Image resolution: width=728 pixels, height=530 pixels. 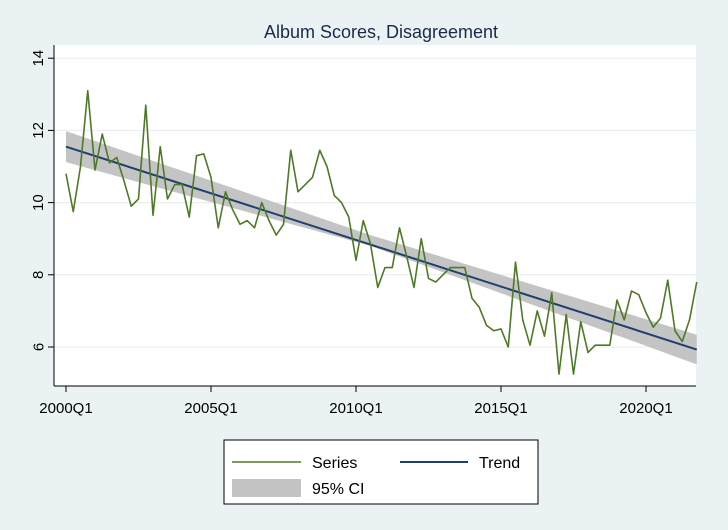 I want to click on legend-ci-swatch, so click(x=266, y=488).